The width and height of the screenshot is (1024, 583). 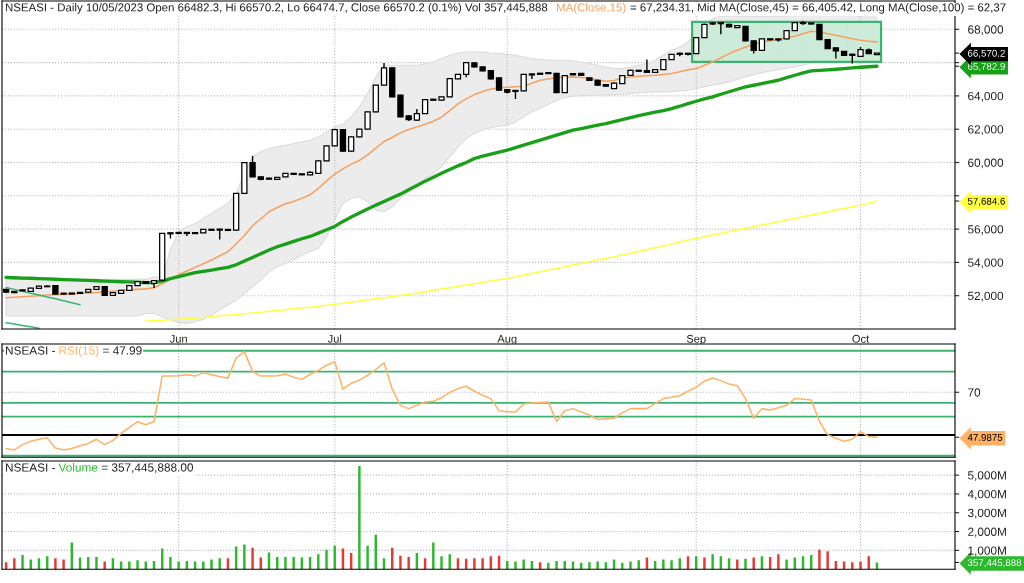 I want to click on y-tick-label: 52,000, so click(x=985, y=296).